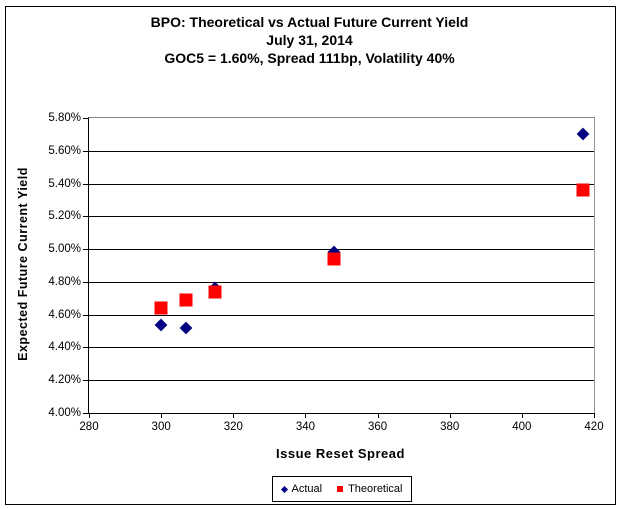  I want to click on x-axis-tick-label: 380, so click(450, 427).